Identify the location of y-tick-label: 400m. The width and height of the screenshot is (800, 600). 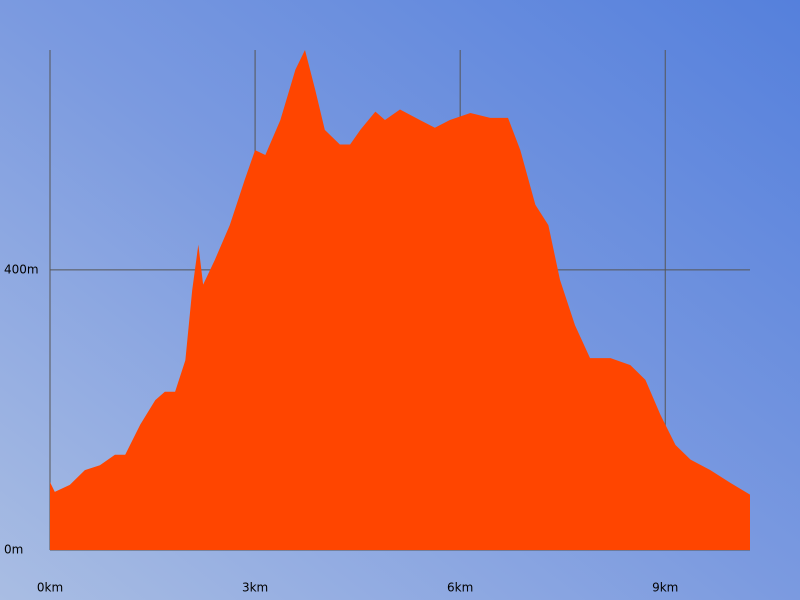
(21, 269).